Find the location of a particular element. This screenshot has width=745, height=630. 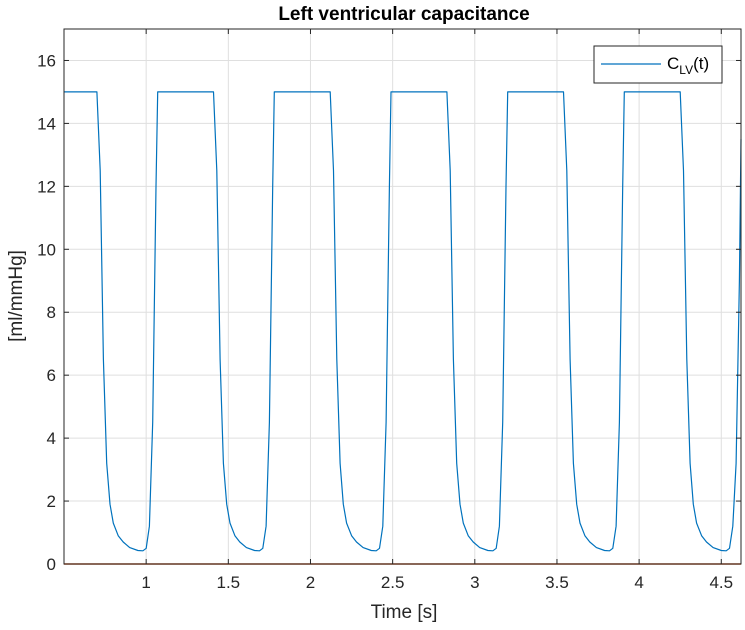

x-tick-label: 3 is located at coordinates (474, 582).